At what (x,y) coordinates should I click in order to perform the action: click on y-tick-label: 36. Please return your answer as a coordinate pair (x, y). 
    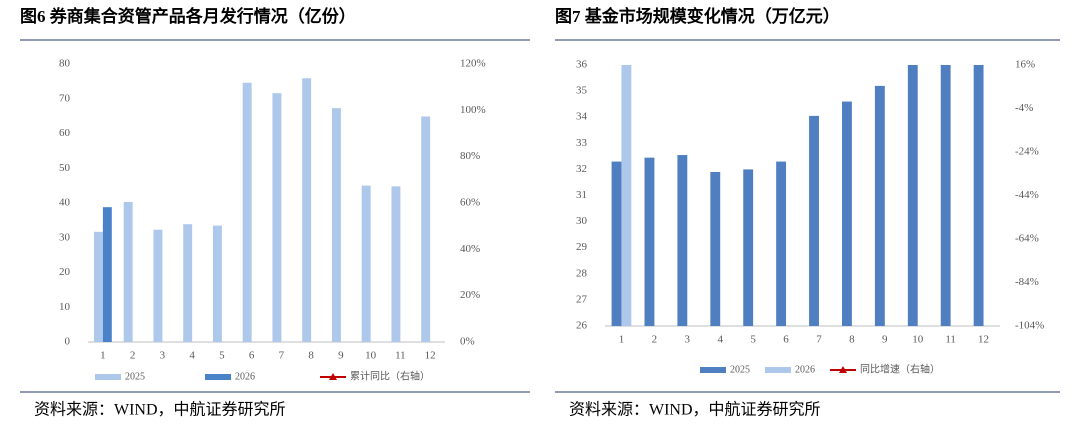
    Looking at the image, I should click on (582, 65).